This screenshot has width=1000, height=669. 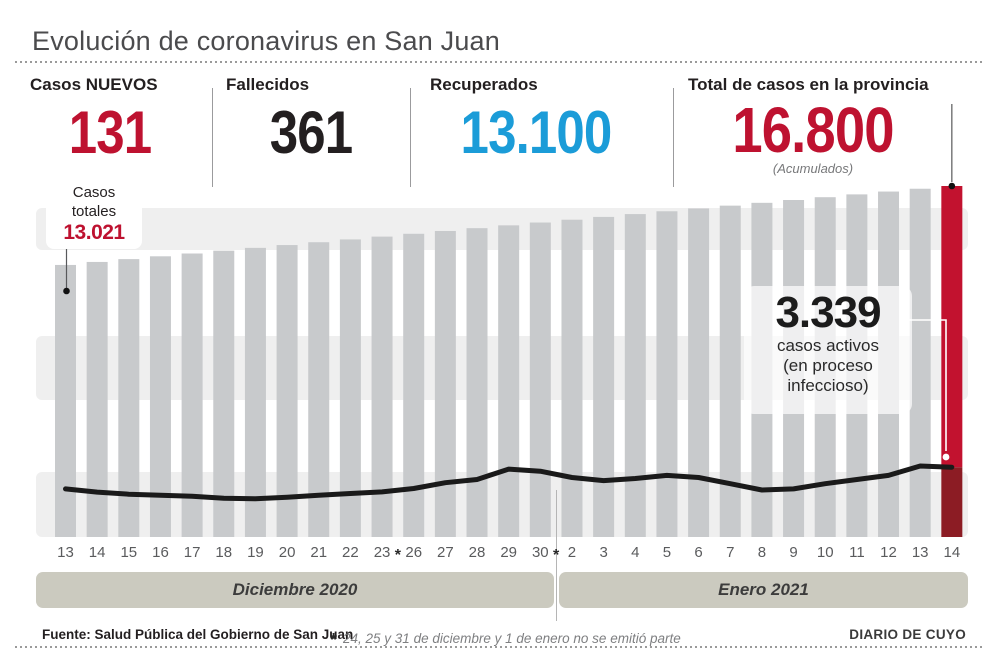 I want to click on stat-value: 361, so click(x=311, y=132).